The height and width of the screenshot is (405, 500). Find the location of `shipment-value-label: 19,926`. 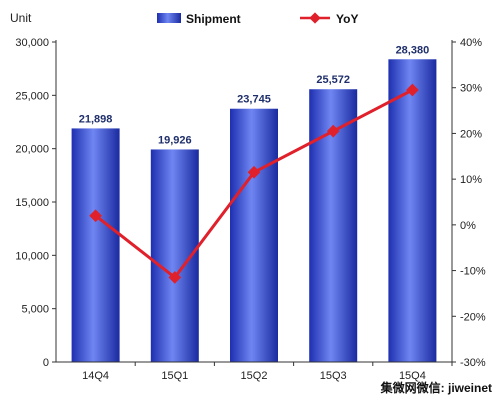

shipment-value-label: 19,926 is located at coordinates (175, 140).